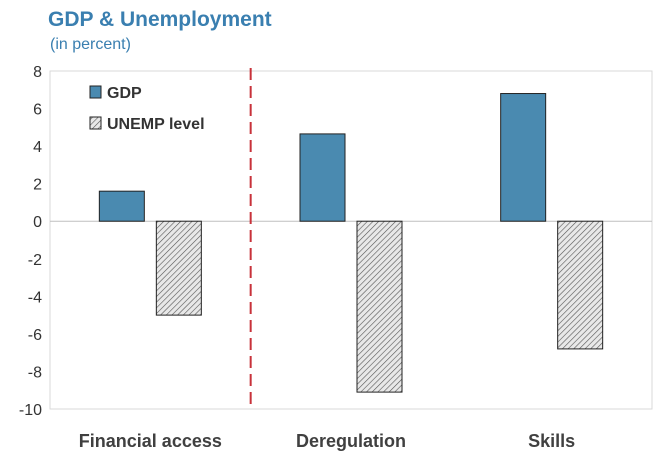 The width and height of the screenshot is (664, 458). Describe the element at coordinates (37, 72) in the screenshot. I see `y-tick-label: 8` at that location.